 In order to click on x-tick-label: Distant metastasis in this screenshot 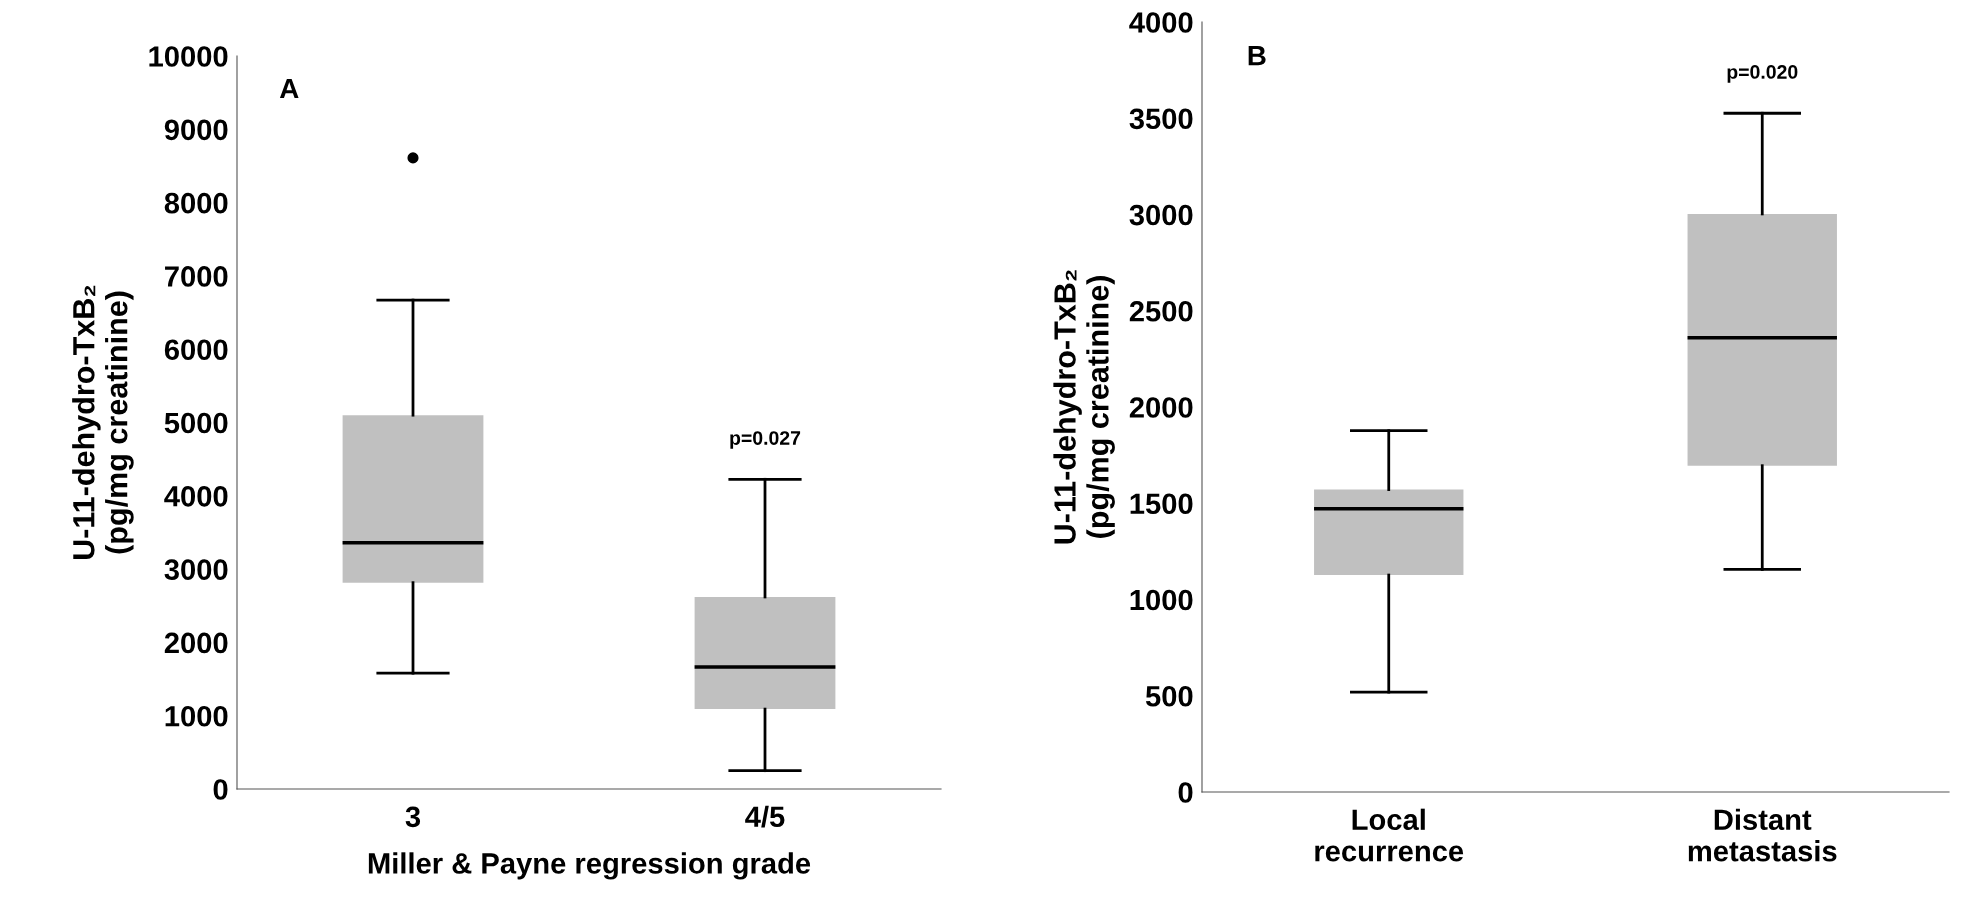, I will do `click(1762, 835)`.